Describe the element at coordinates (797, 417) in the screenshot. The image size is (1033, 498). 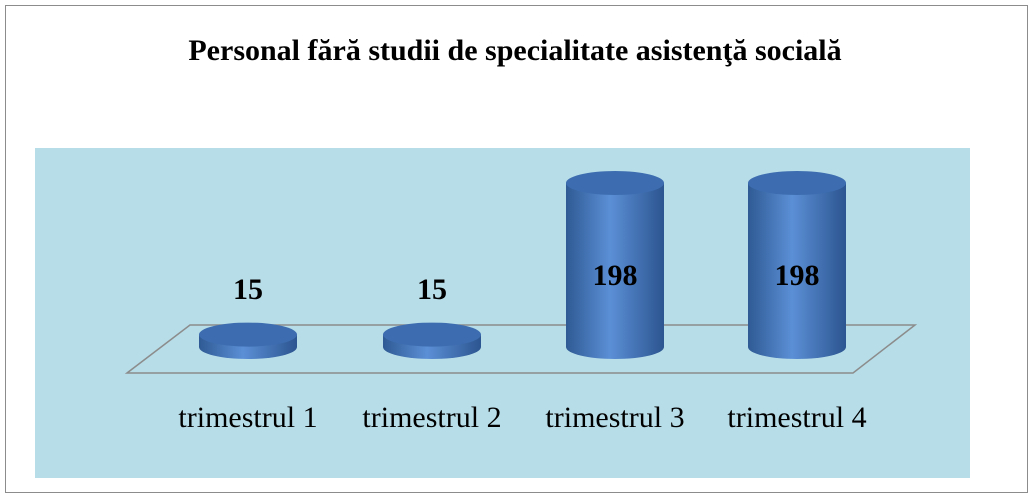
I see `x-tick-label: trimestrul 4` at that location.